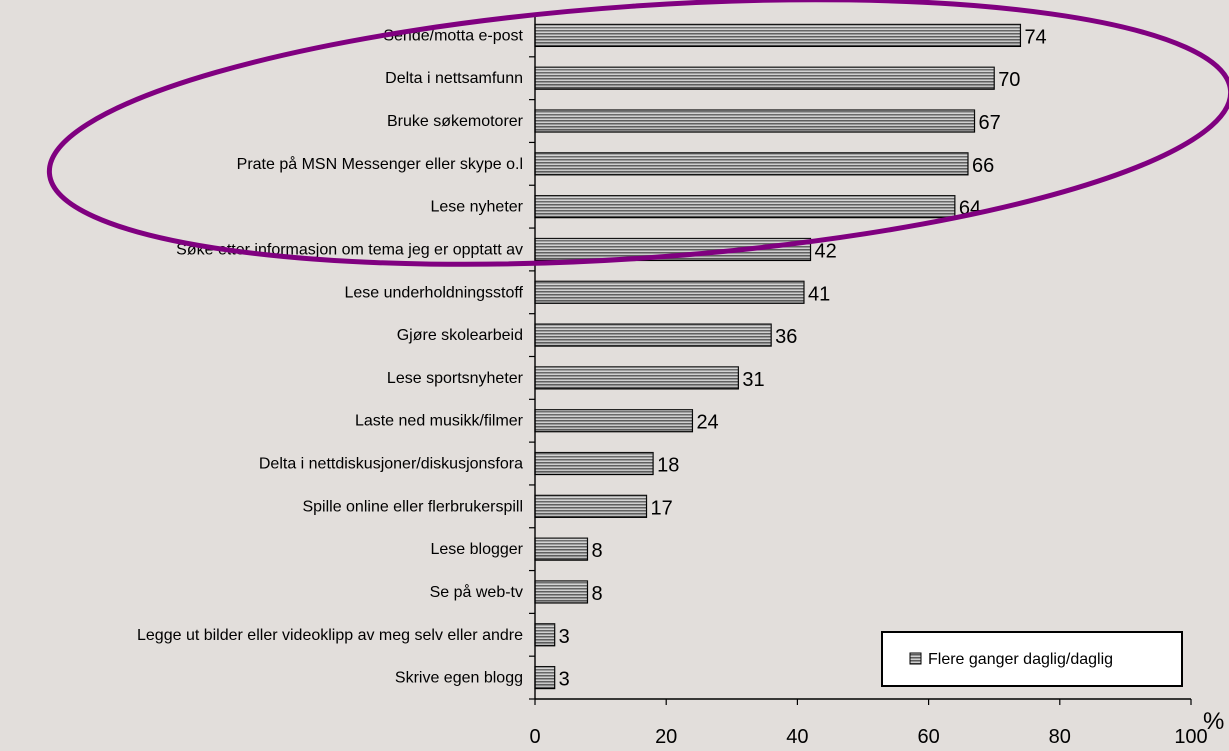 The height and width of the screenshot is (751, 1229). Describe the element at coordinates (707, 423) in the screenshot. I see `data-label: 24` at that location.